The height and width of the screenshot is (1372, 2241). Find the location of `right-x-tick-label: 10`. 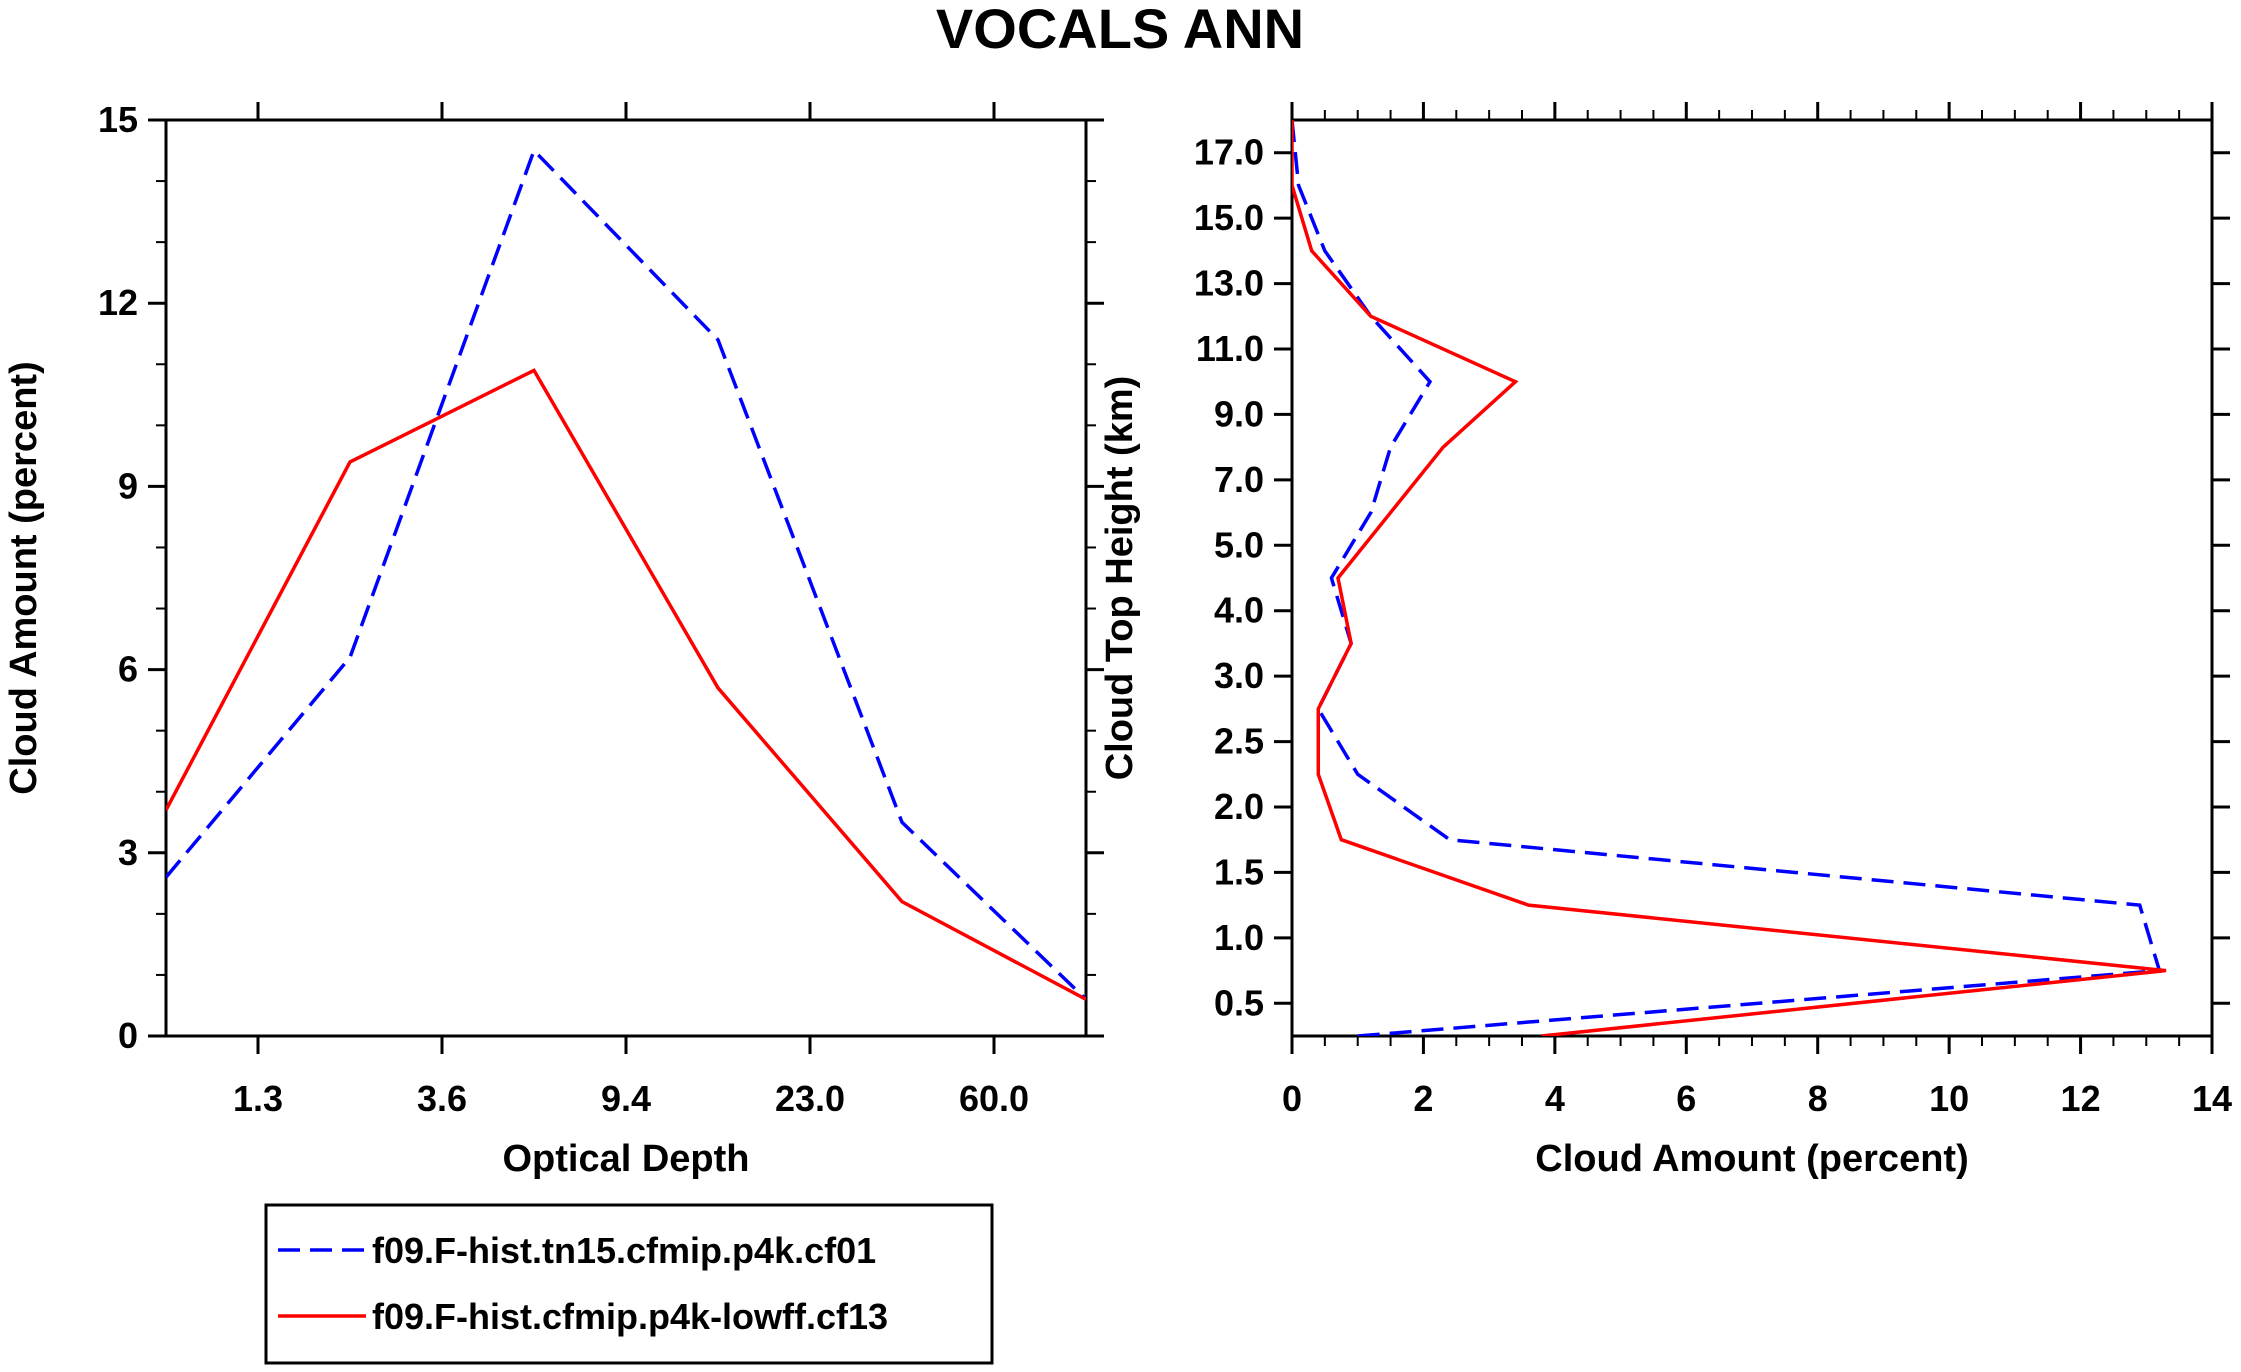

right-x-tick-label: 10 is located at coordinates (1949, 1098).